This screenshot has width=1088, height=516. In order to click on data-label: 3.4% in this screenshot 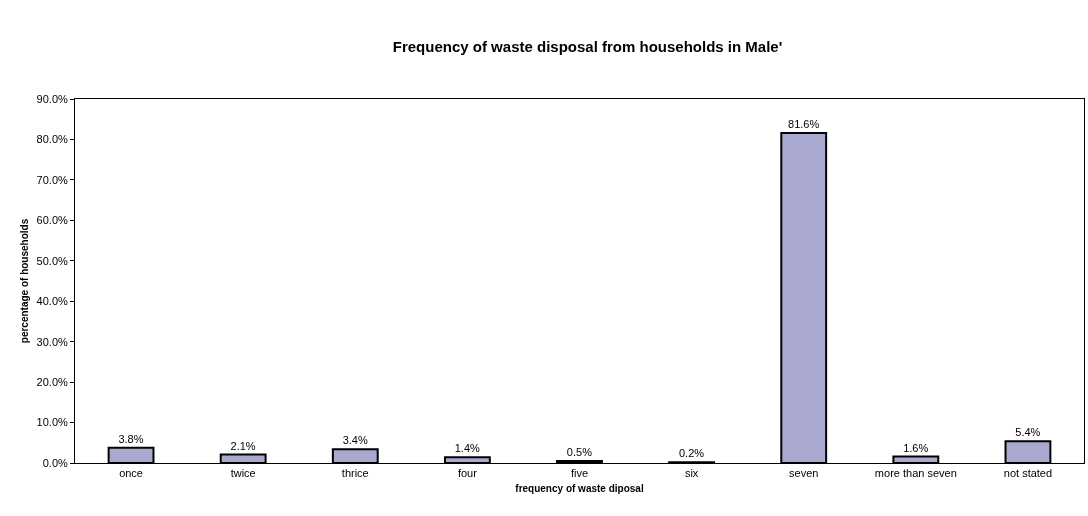, I will do `click(355, 440)`.